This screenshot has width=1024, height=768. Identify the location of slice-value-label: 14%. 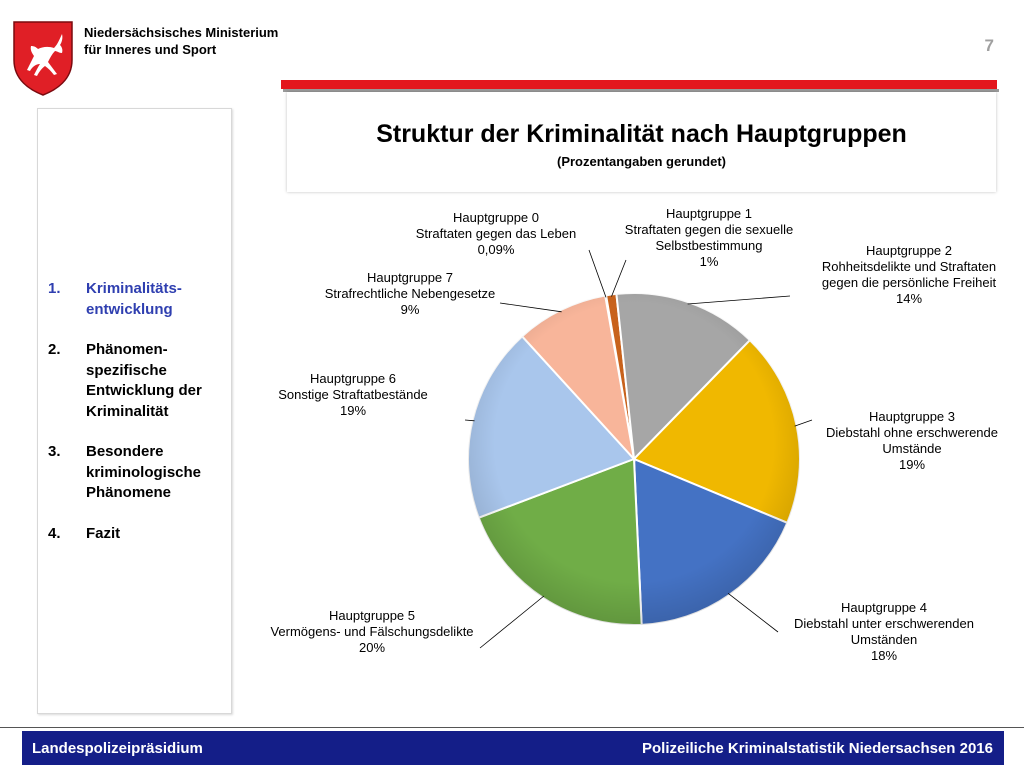
(909, 298).